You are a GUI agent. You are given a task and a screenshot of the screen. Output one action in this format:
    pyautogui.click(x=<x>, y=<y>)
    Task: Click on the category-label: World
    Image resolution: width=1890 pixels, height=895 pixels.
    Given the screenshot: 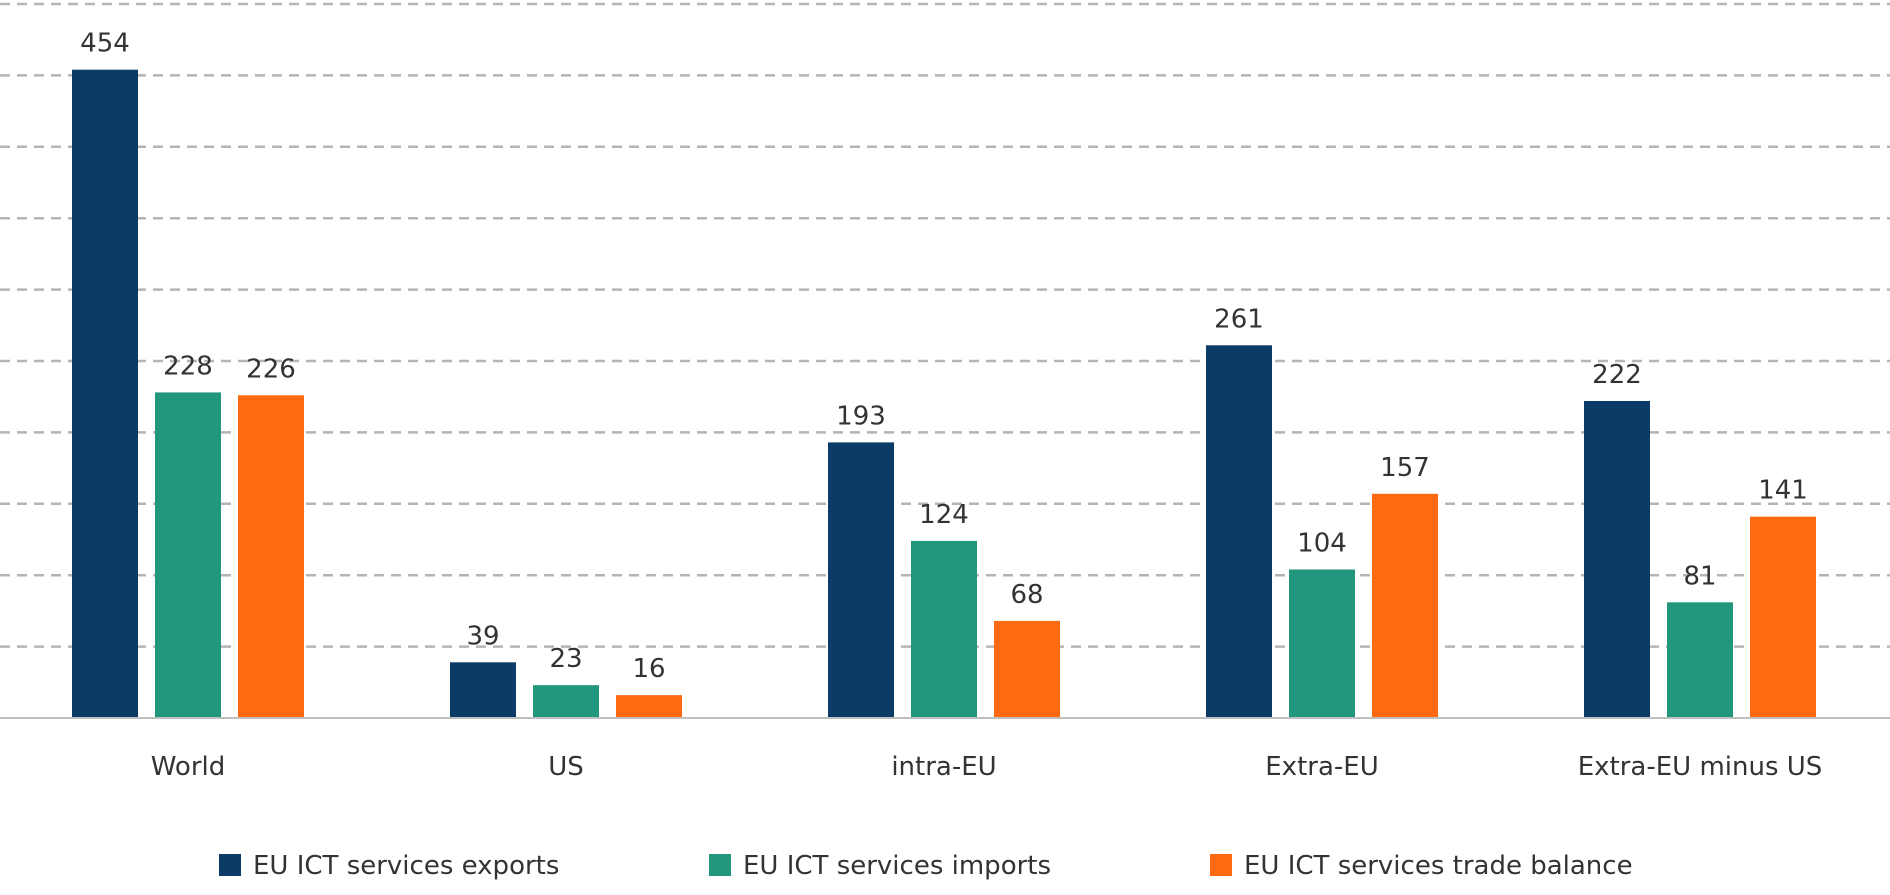 What is the action you would take?
    pyautogui.click(x=188, y=767)
    